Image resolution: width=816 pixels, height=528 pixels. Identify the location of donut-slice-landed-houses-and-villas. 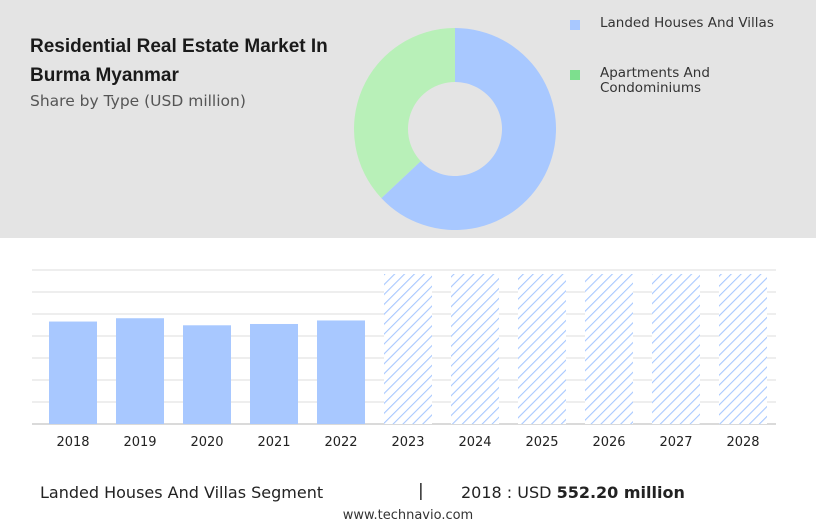
(468, 129).